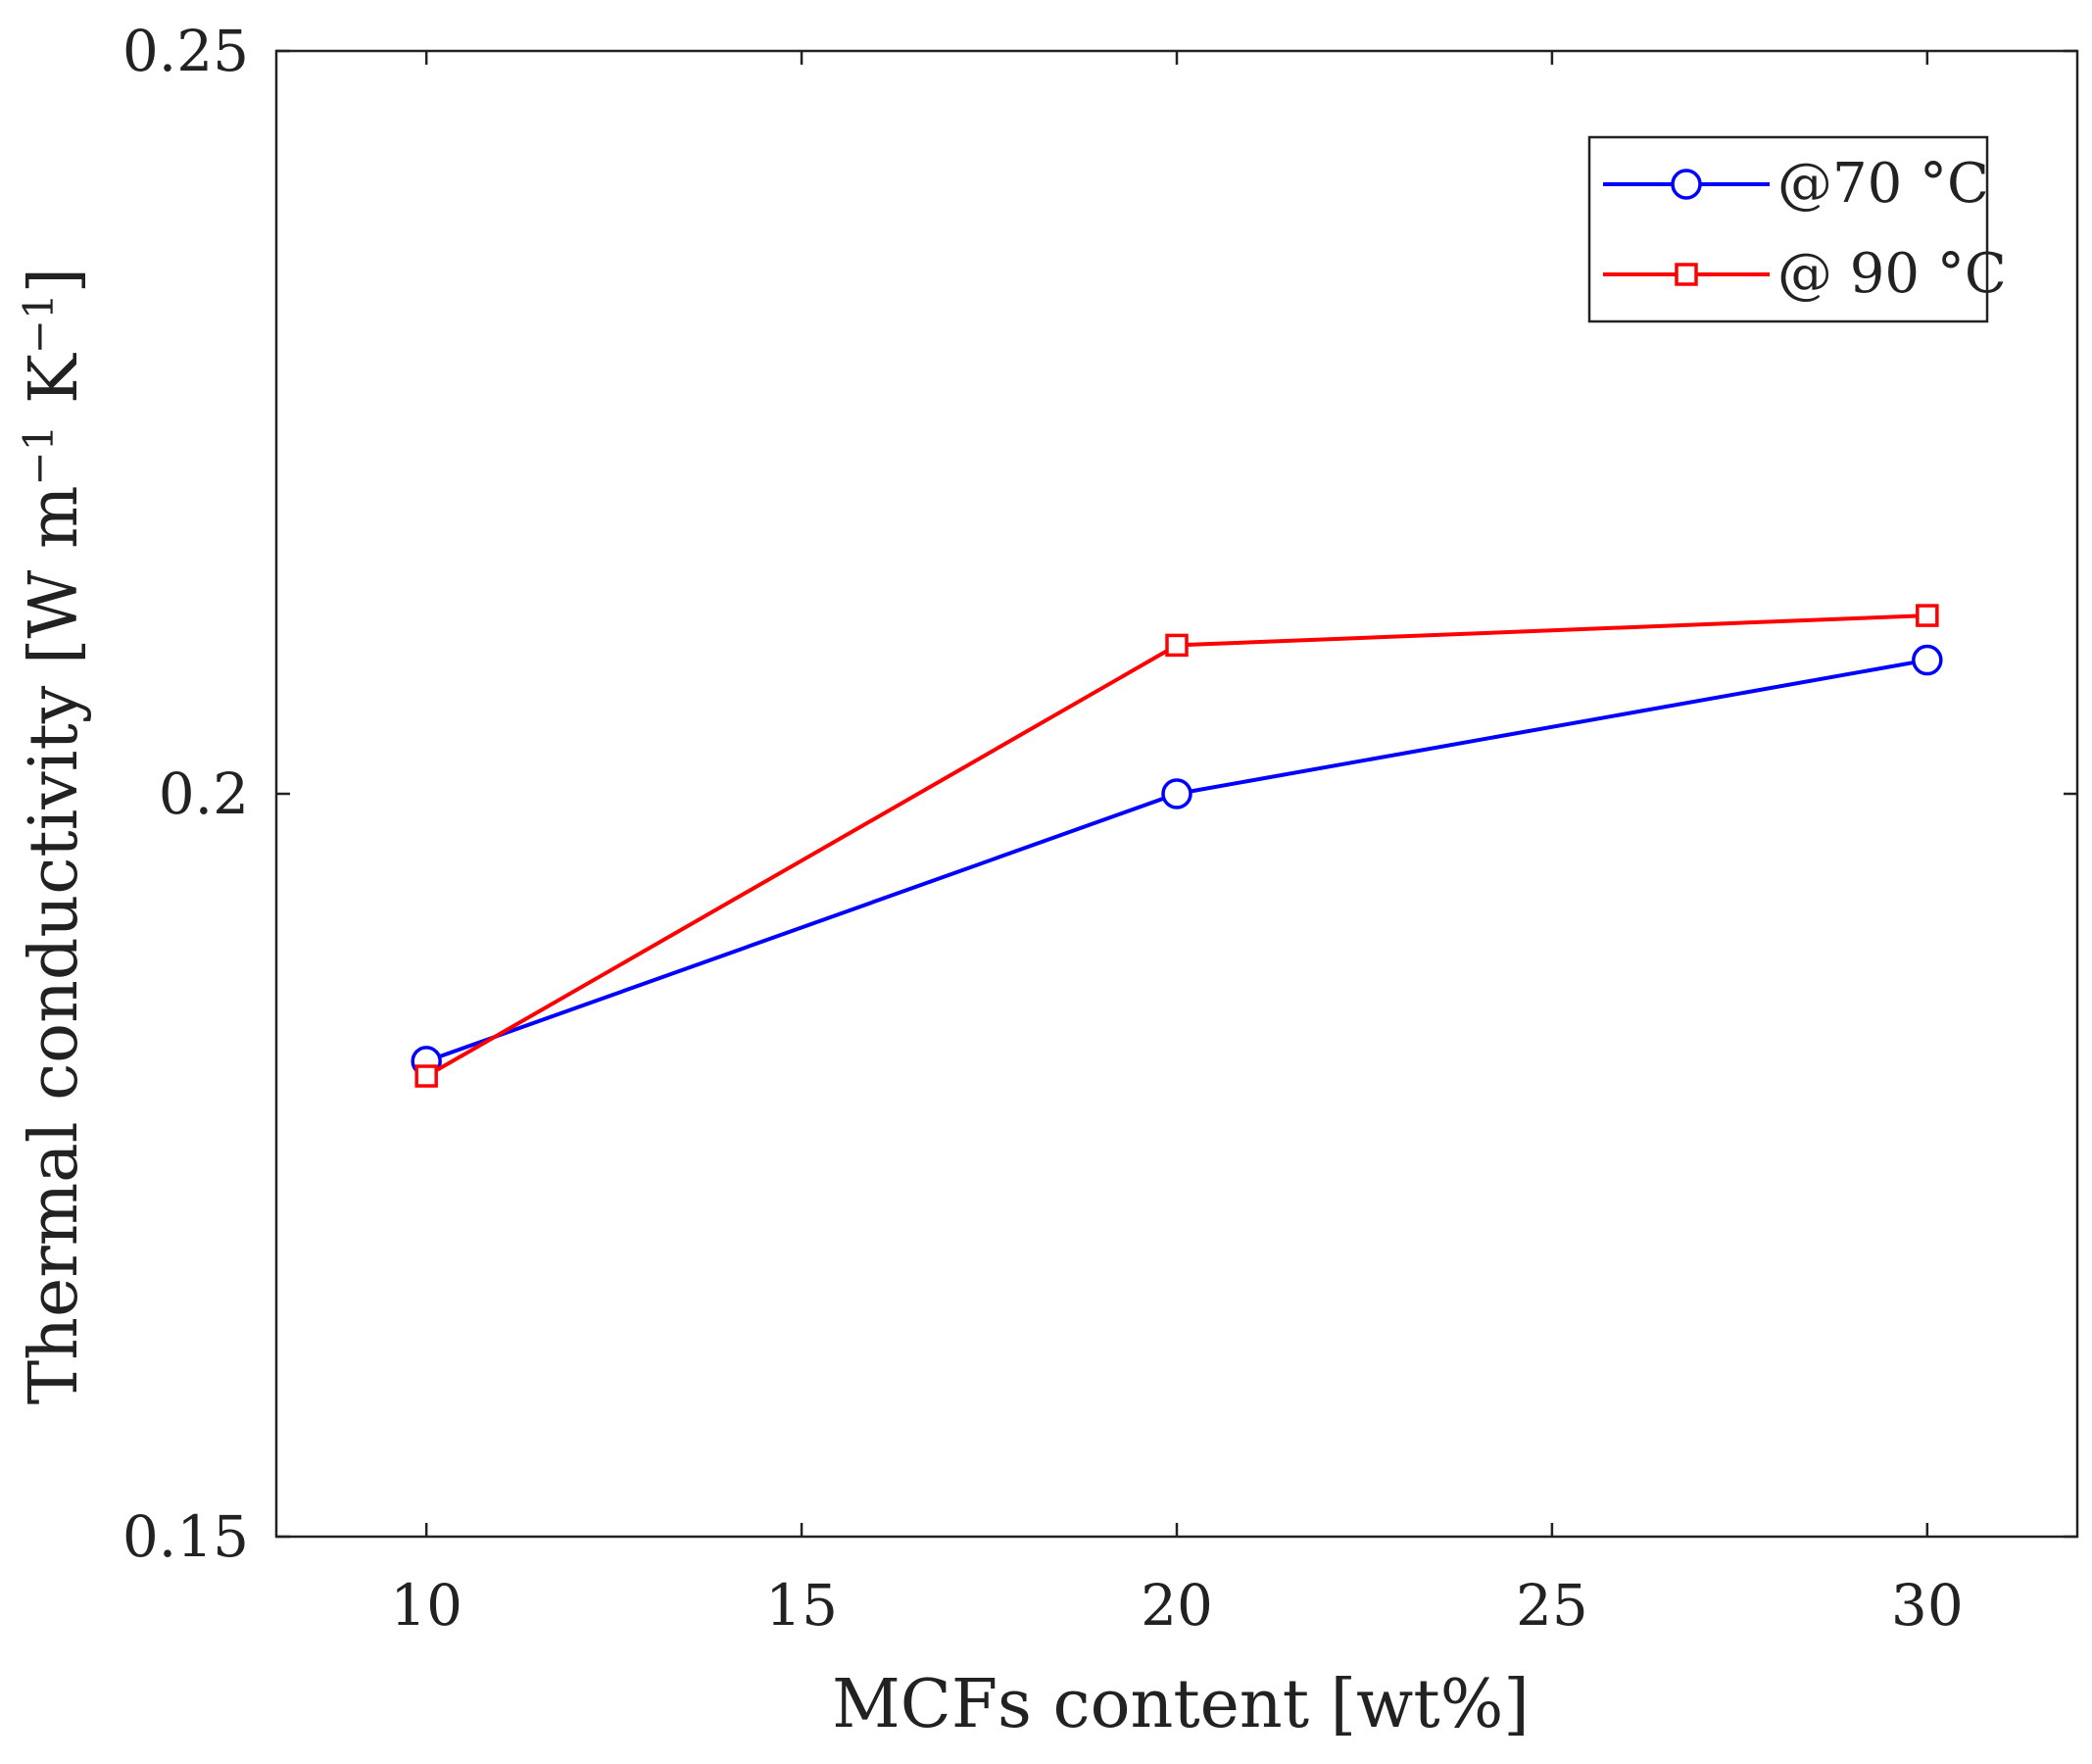 The height and width of the screenshot is (1764, 2092). Describe the element at coordinates (55, 281) in the screenshot. I see `y-axis-title-end: ]` at that location.